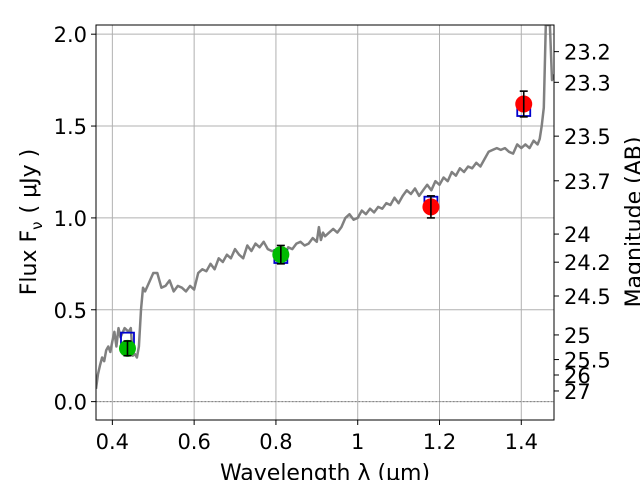 The width and height of the screenshot is (640, 480). What do you see at coordinates (112, 442) in the screenshot?
I see `x-tick-label: 0.4` at bounding box center [112, 442].